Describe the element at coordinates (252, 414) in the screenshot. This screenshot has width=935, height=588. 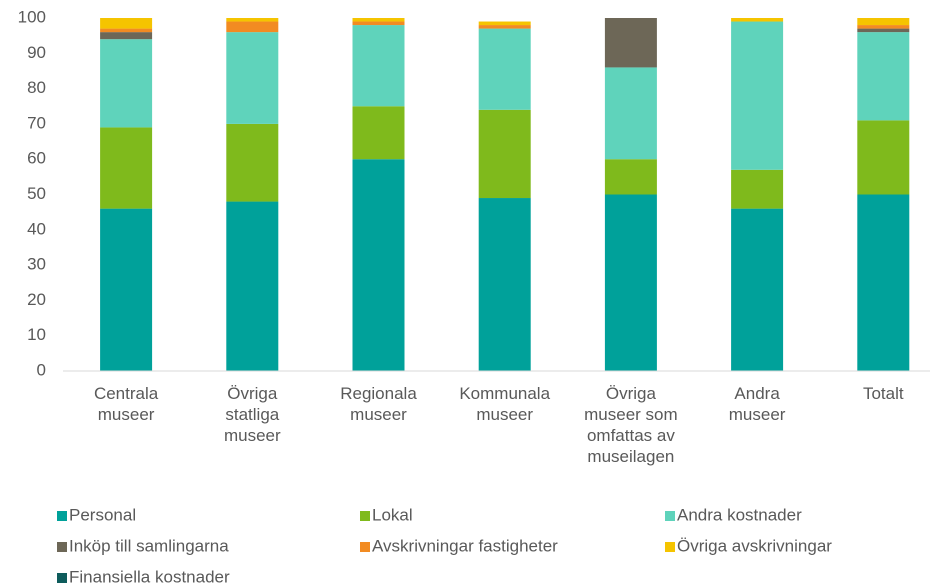
I see `x-tick-label: Övriga statliga museer` at that location.